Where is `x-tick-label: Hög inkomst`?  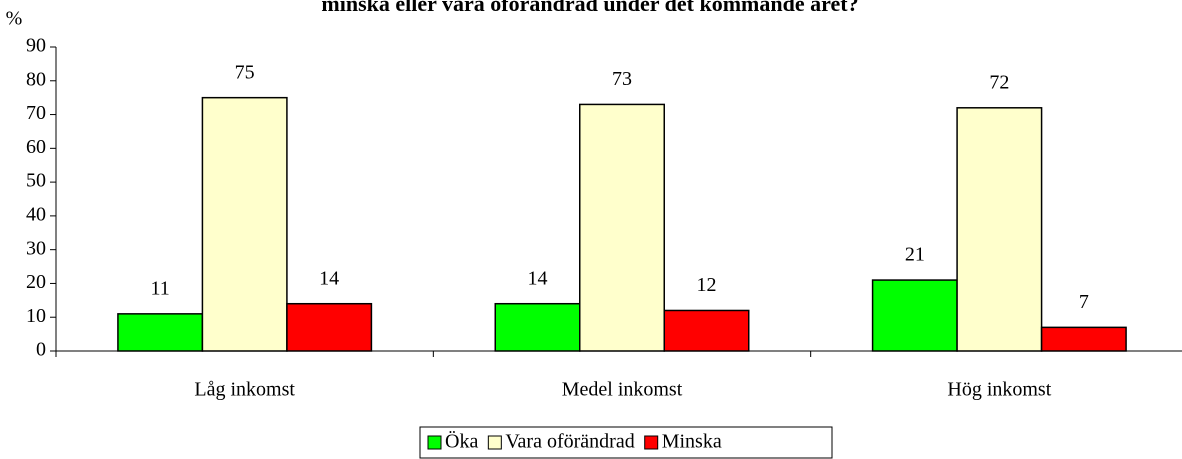
x-tick-label: Hög inkomst is located at coordinates (999, 390).